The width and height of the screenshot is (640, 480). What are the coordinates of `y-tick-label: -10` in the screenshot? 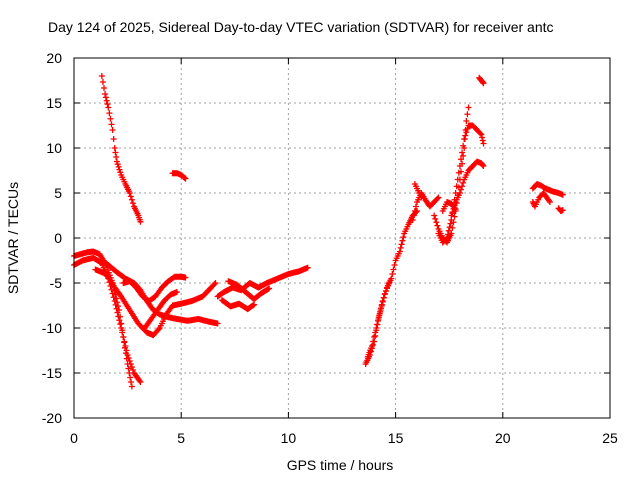 It's located at (52, 328).